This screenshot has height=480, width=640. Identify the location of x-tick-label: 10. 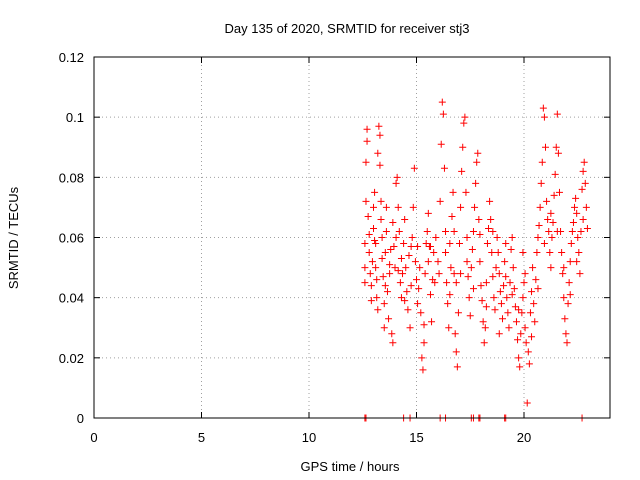
(309, 437).